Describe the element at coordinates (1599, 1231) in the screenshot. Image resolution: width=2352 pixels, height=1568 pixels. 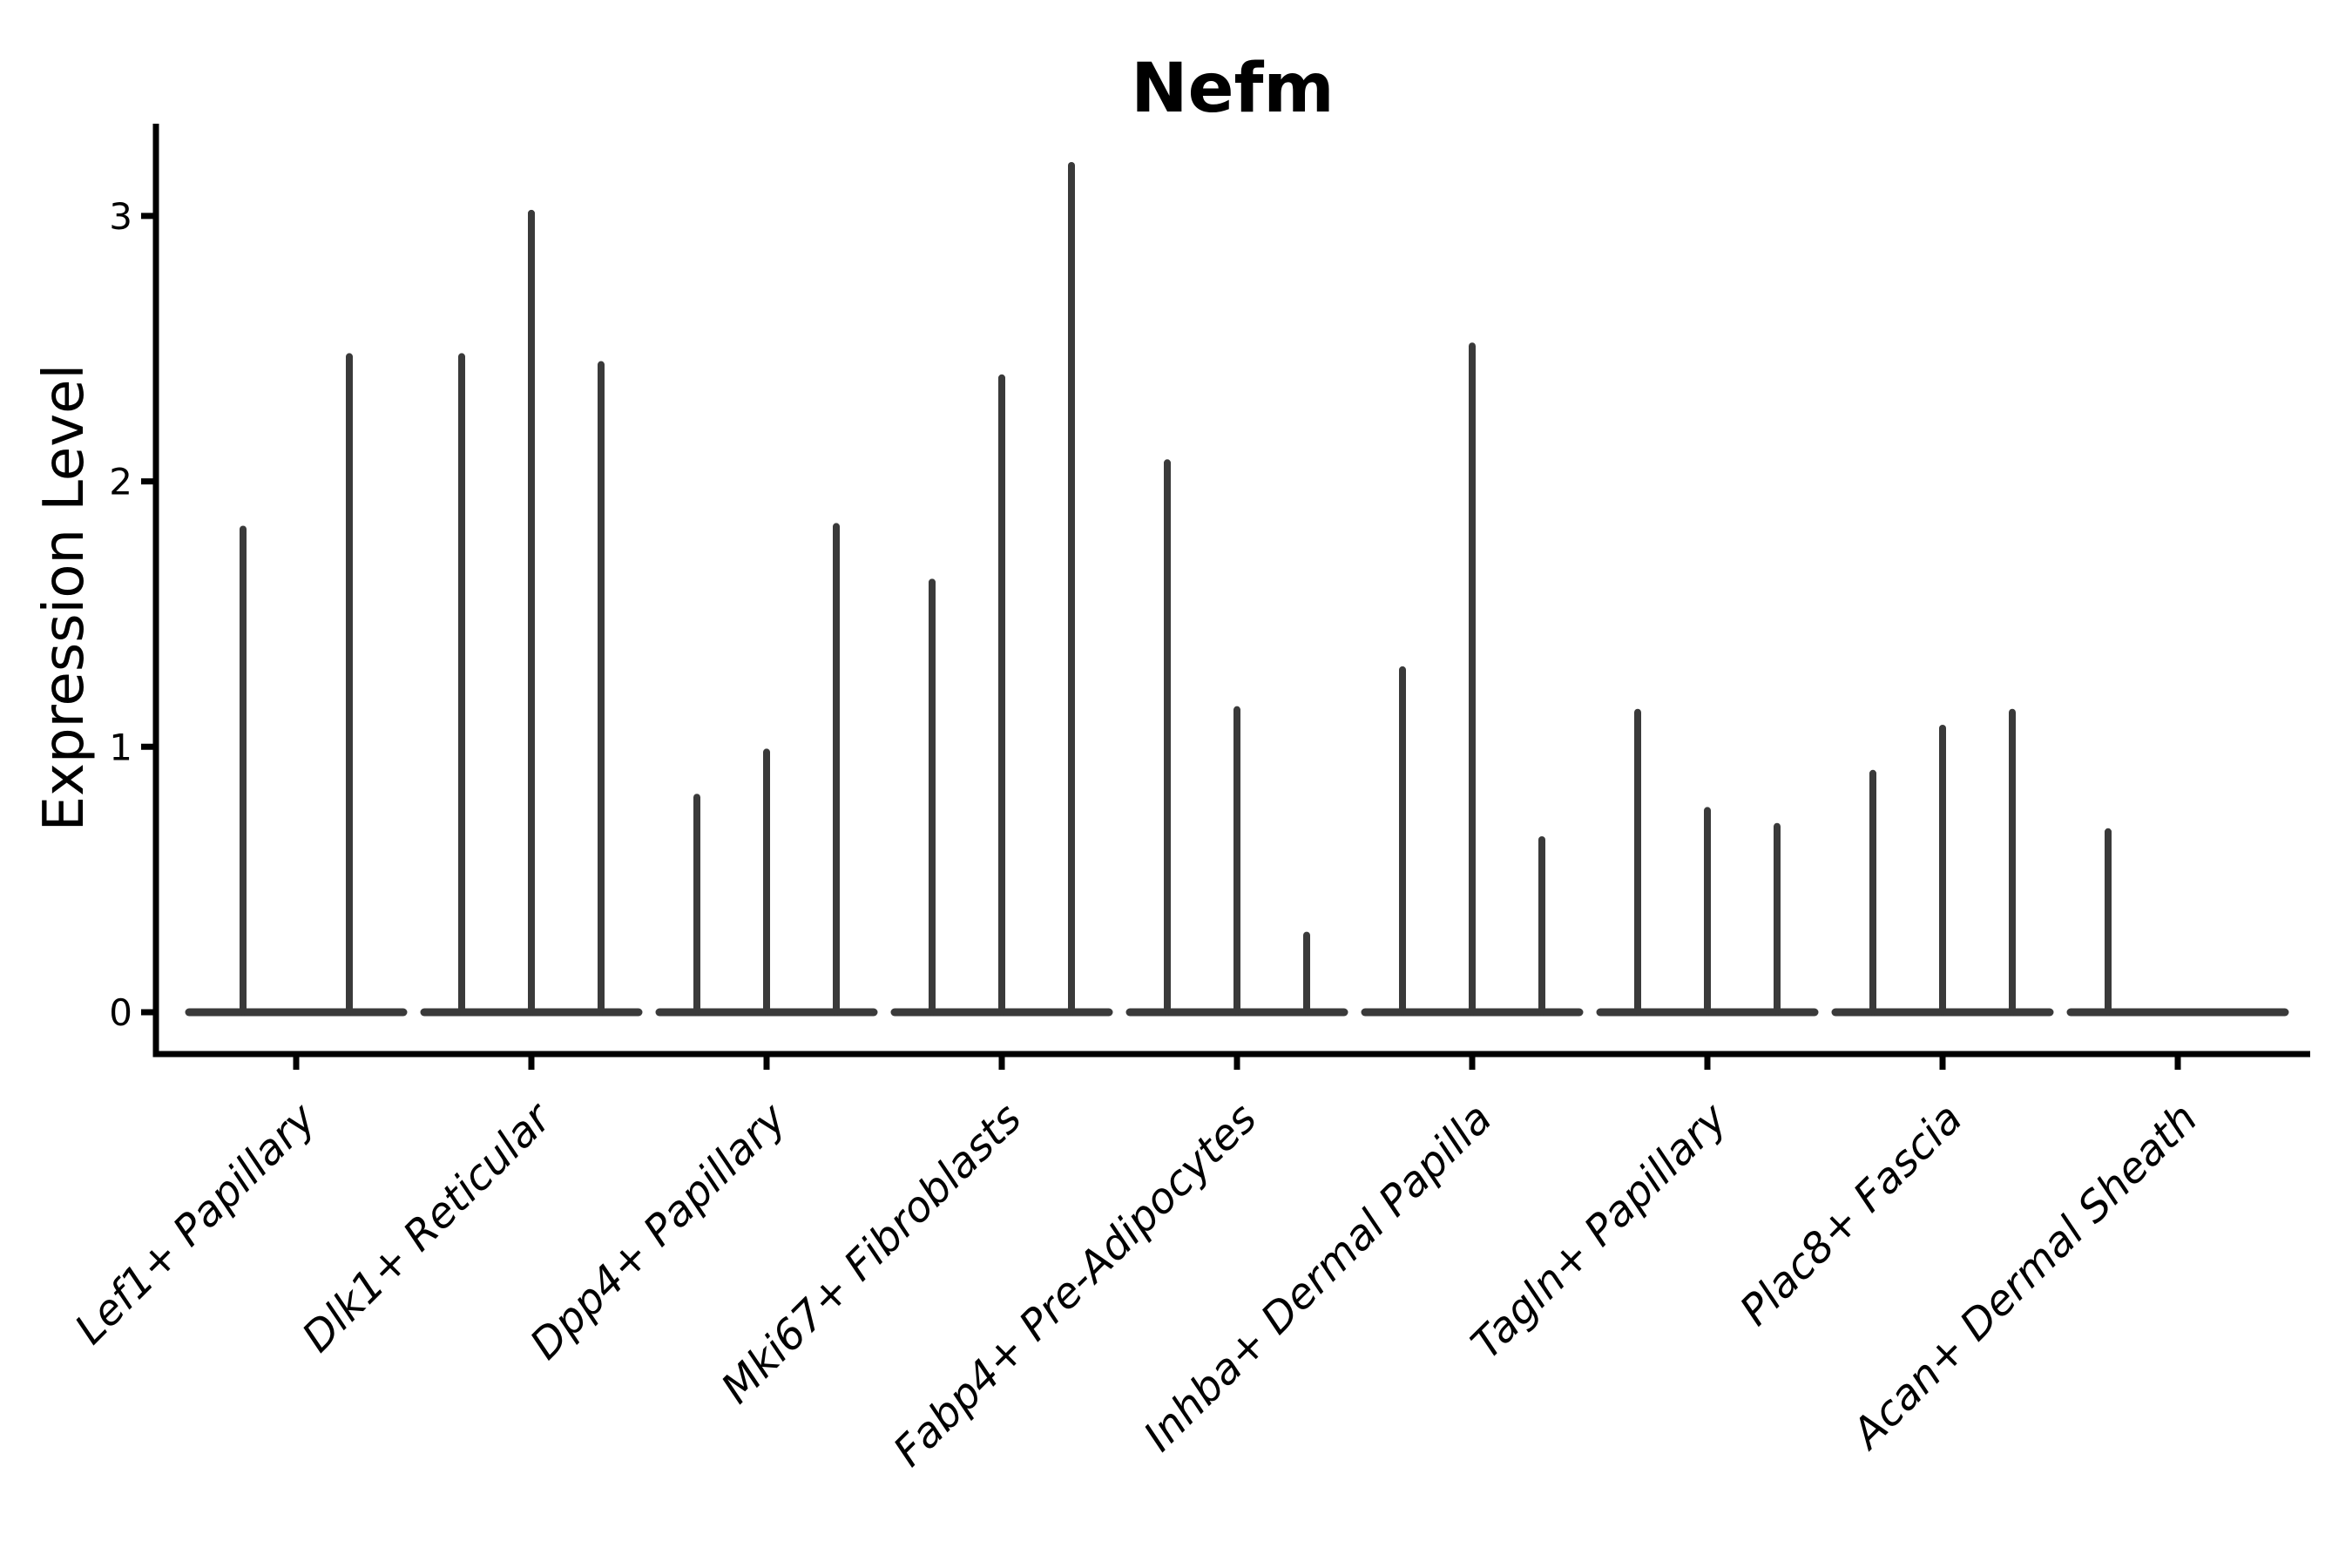
I see `x-tick-label: Tagln+ Papillary` at that location.